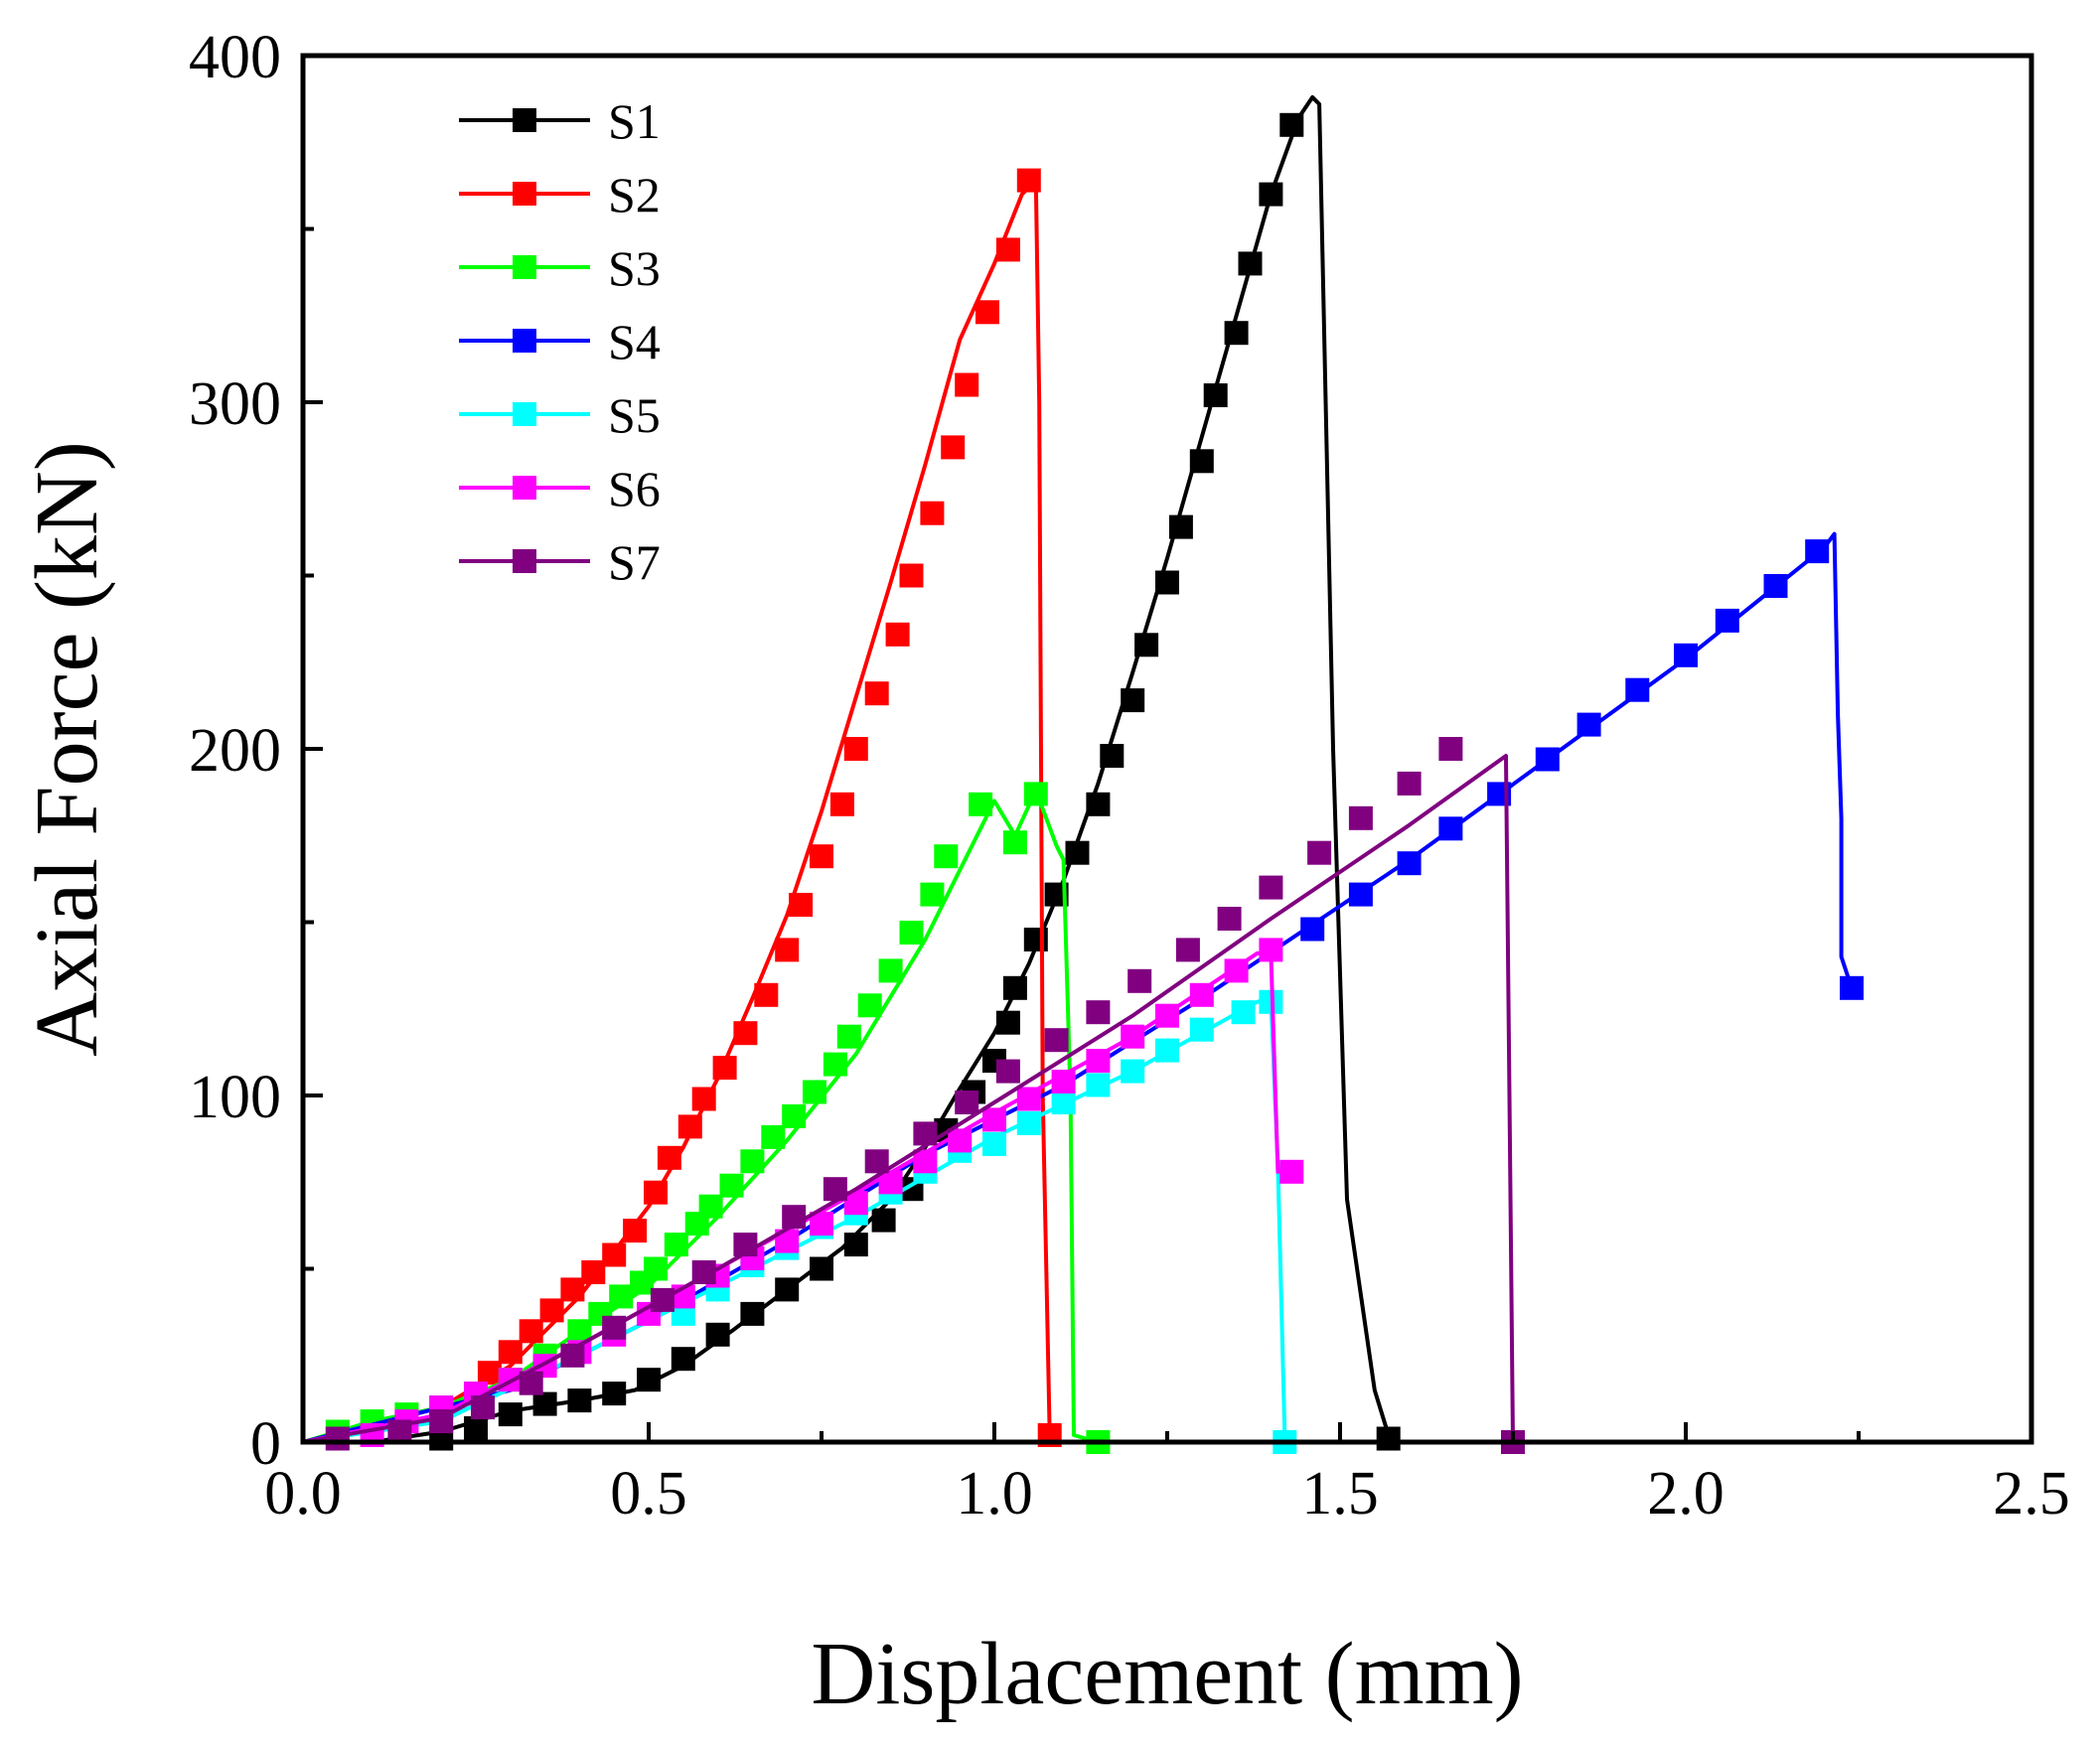  I want to click on x-tick-label: 0.5, so click(648, 1494).